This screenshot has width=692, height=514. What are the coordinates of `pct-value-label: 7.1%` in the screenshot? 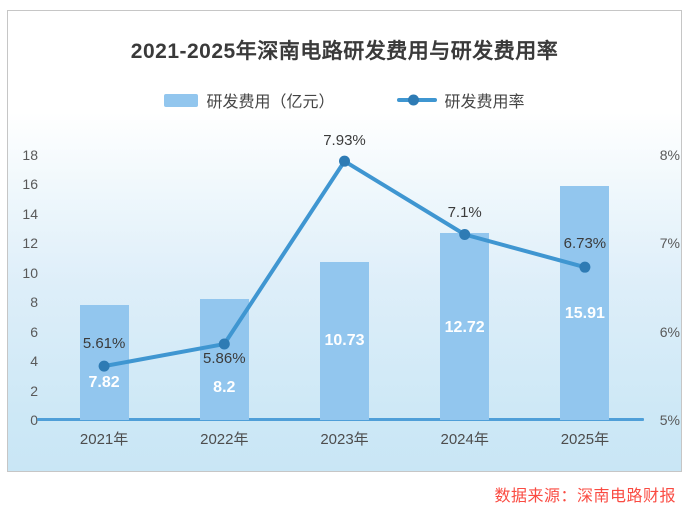 It's located at (464, 212).